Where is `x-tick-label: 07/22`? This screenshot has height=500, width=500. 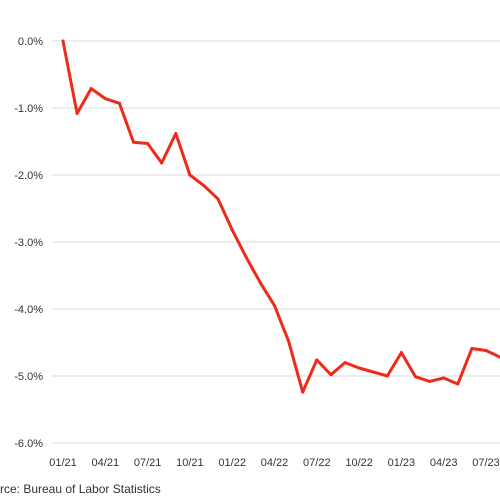 x-tick-label: 07/22 is located at coordinates (317, 463).